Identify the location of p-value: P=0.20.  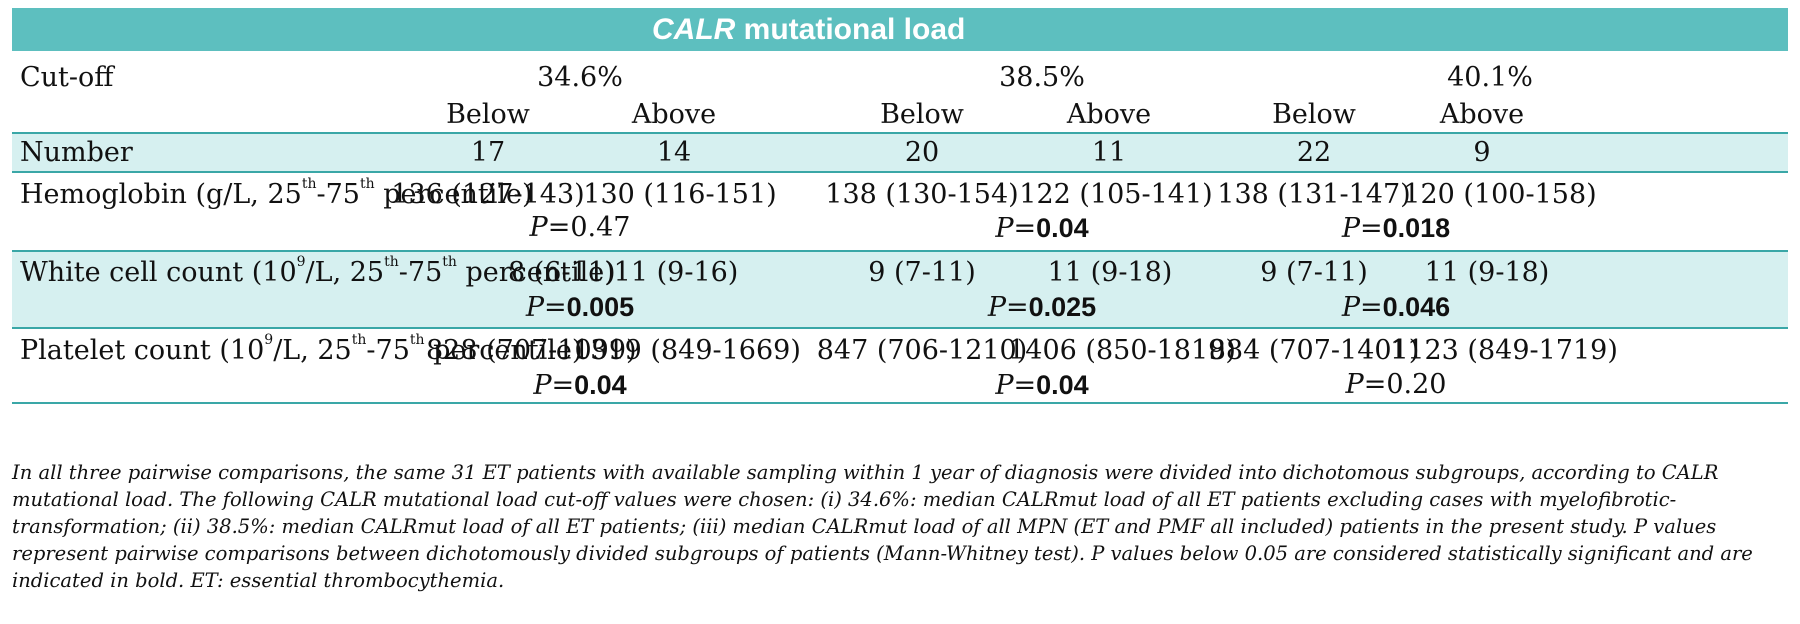
(1396, 384).